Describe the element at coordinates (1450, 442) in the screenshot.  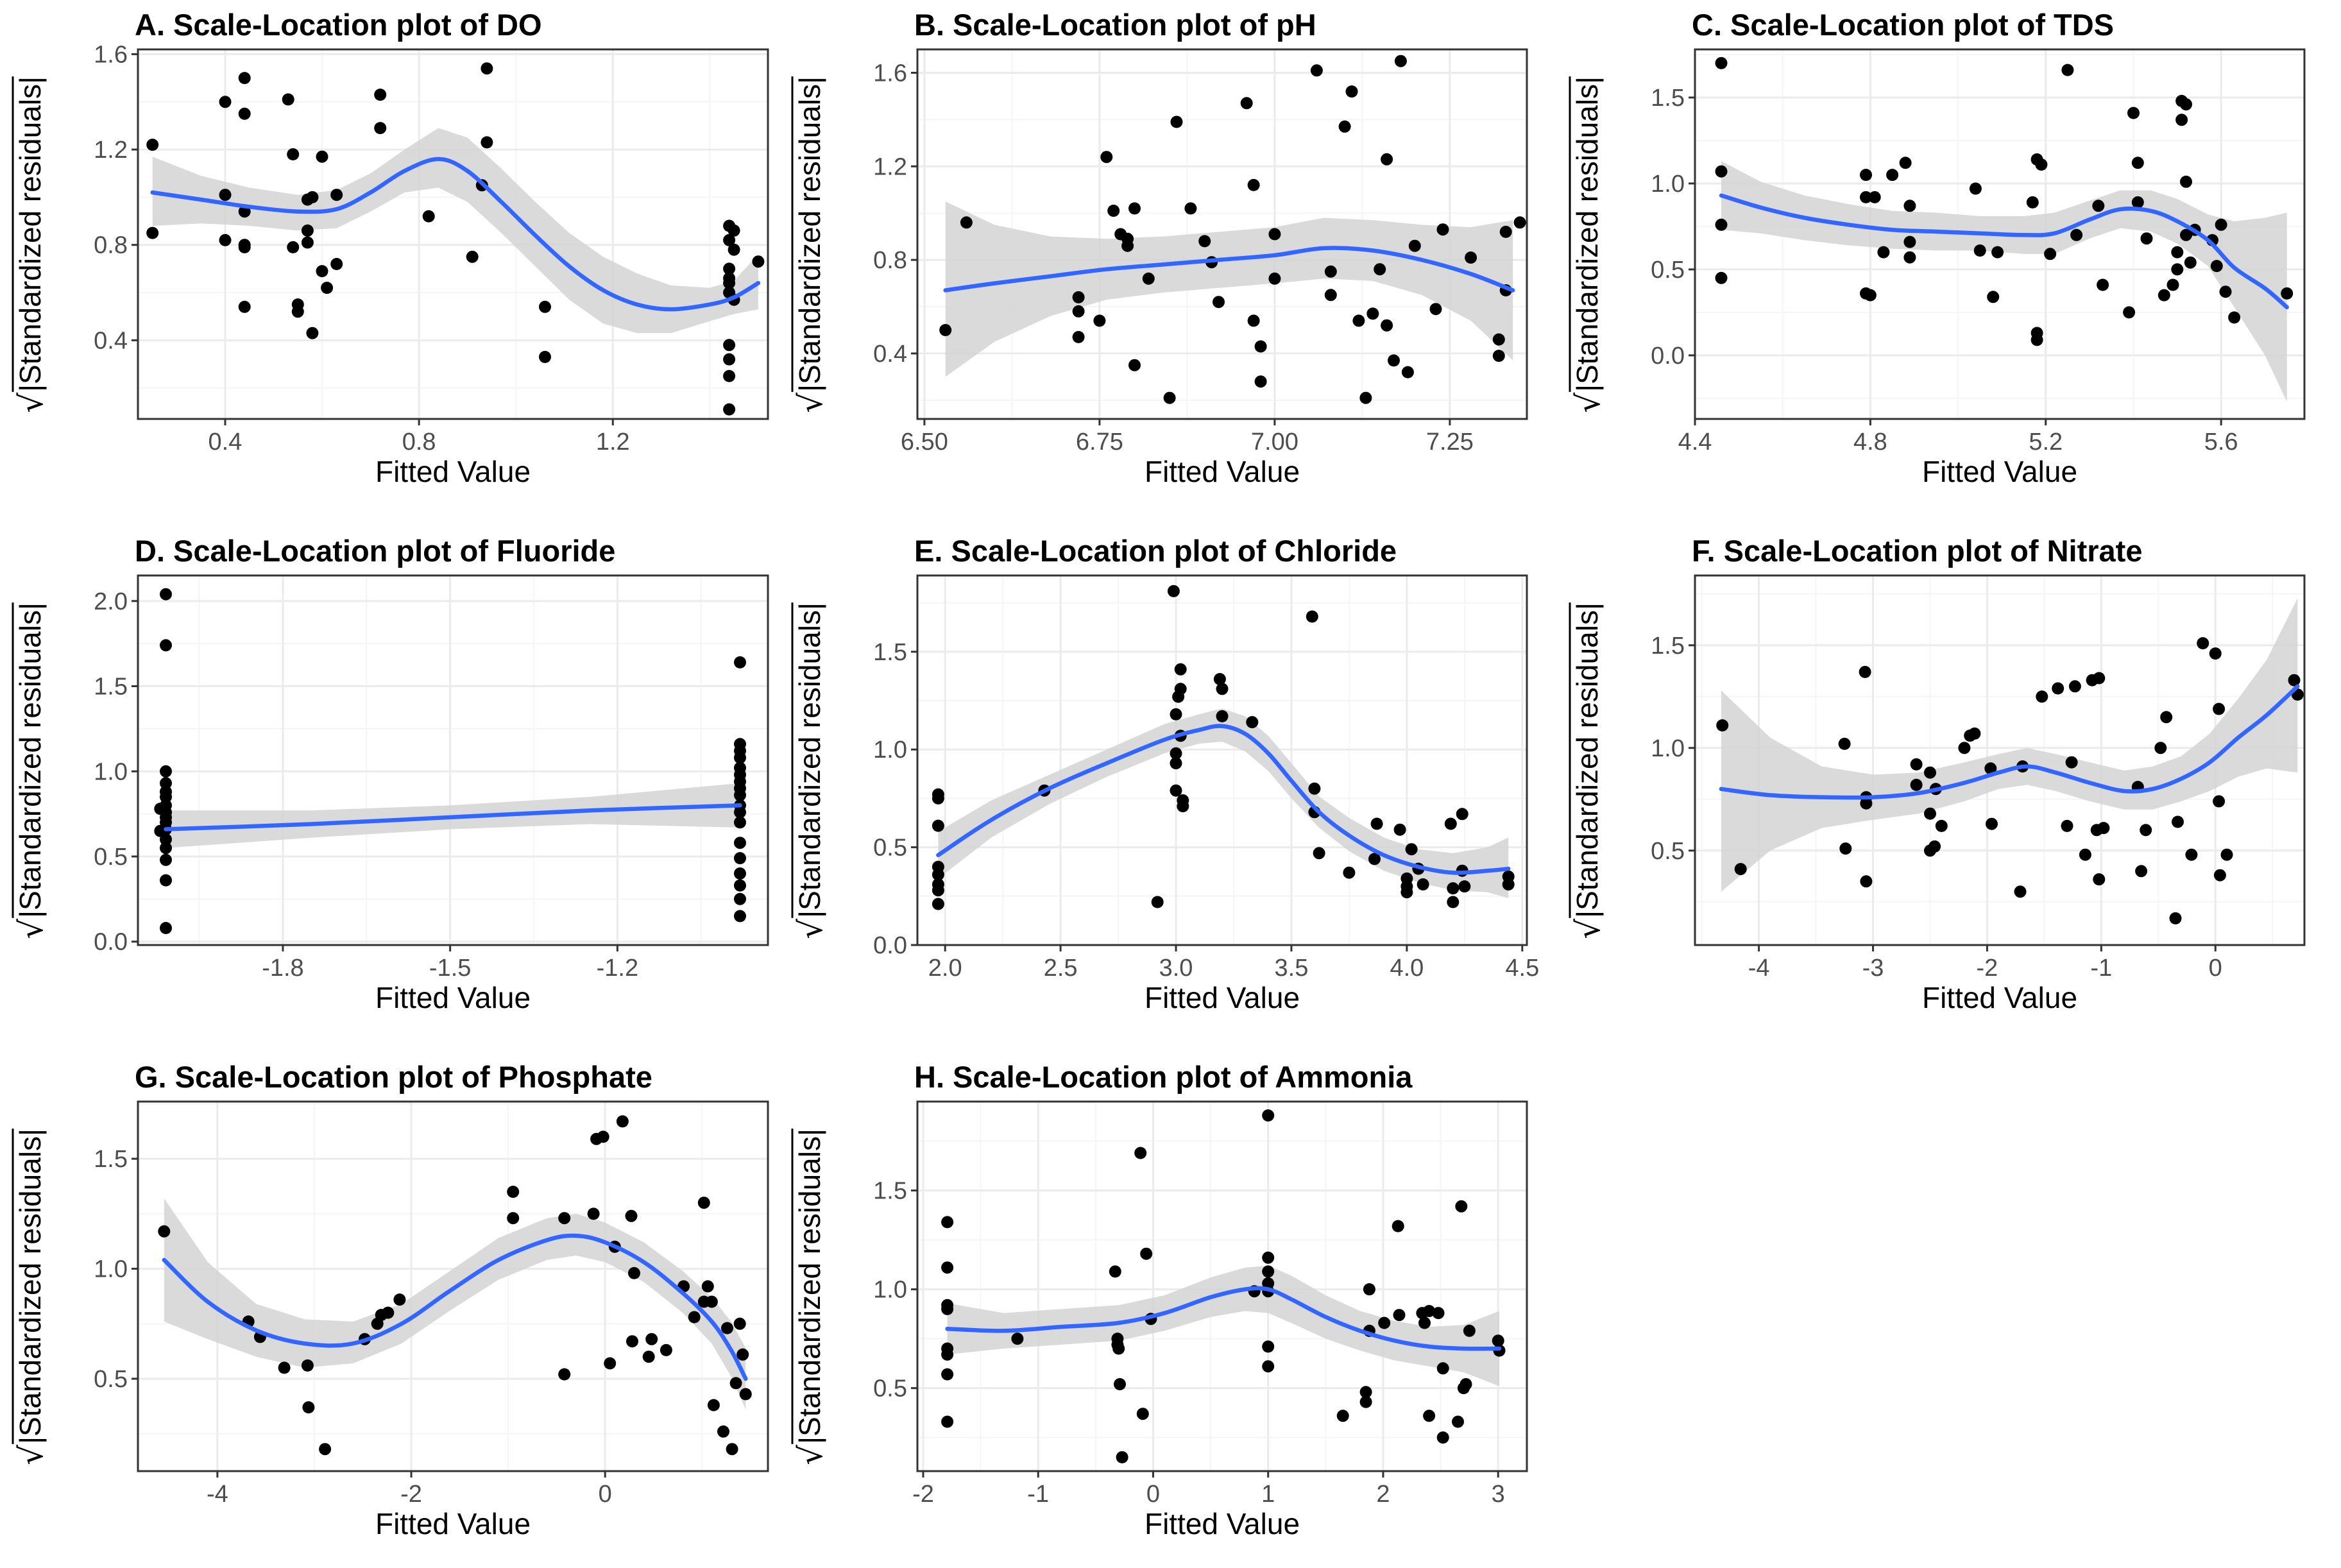
I see `x-tick-label: 7.25` at that location.